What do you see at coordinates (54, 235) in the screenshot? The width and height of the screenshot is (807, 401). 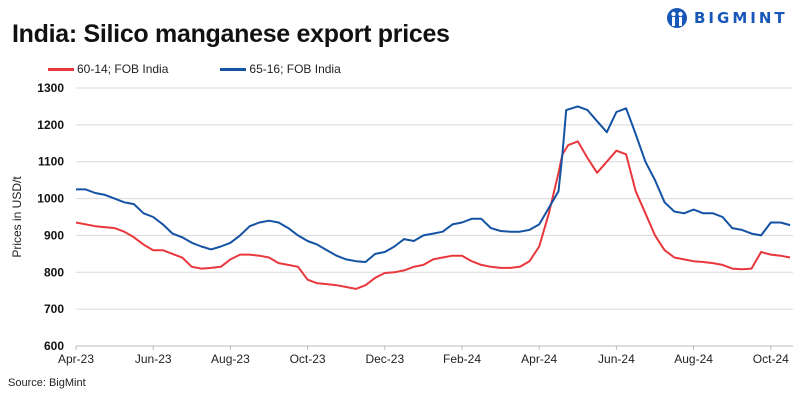 I see `y-tick-label: 900` at bounding box center [54, 235].